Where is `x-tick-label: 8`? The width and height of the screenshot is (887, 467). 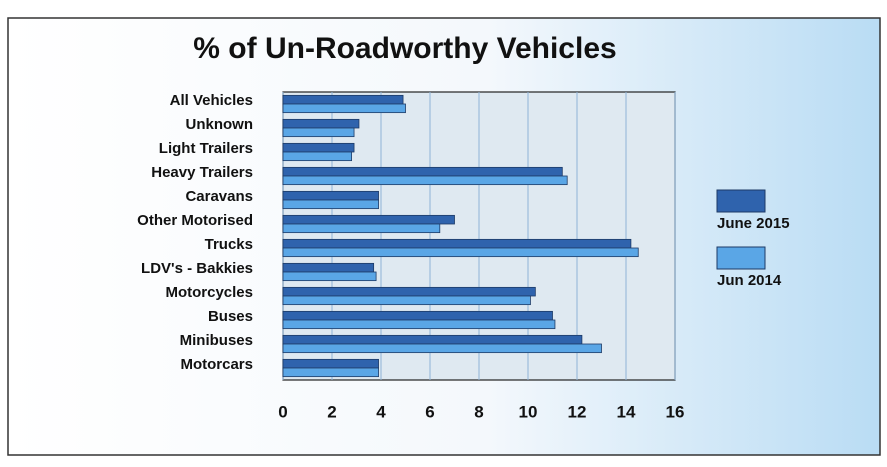
x-tick-label: 8 is located at coordinates (478, 411).